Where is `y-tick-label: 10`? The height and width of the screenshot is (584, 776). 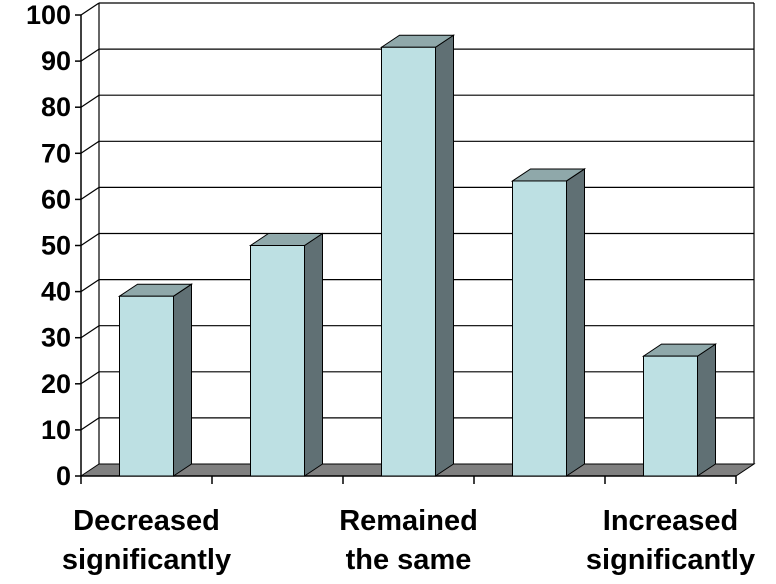 y-tick-label: 10 is located at coordinates (56, 430).